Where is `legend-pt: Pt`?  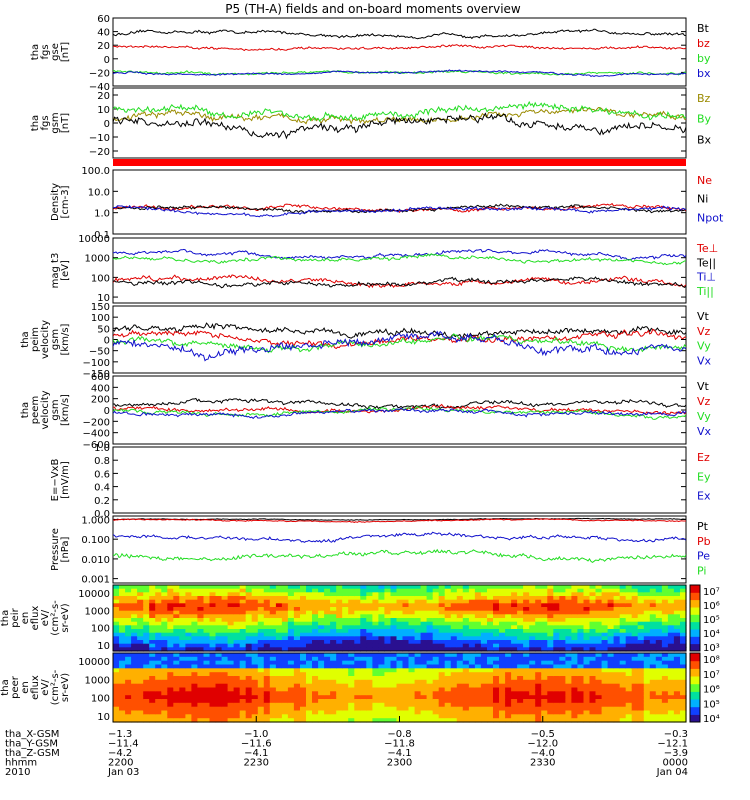 legend-pt: Pt is located at coordinates (703, 526).